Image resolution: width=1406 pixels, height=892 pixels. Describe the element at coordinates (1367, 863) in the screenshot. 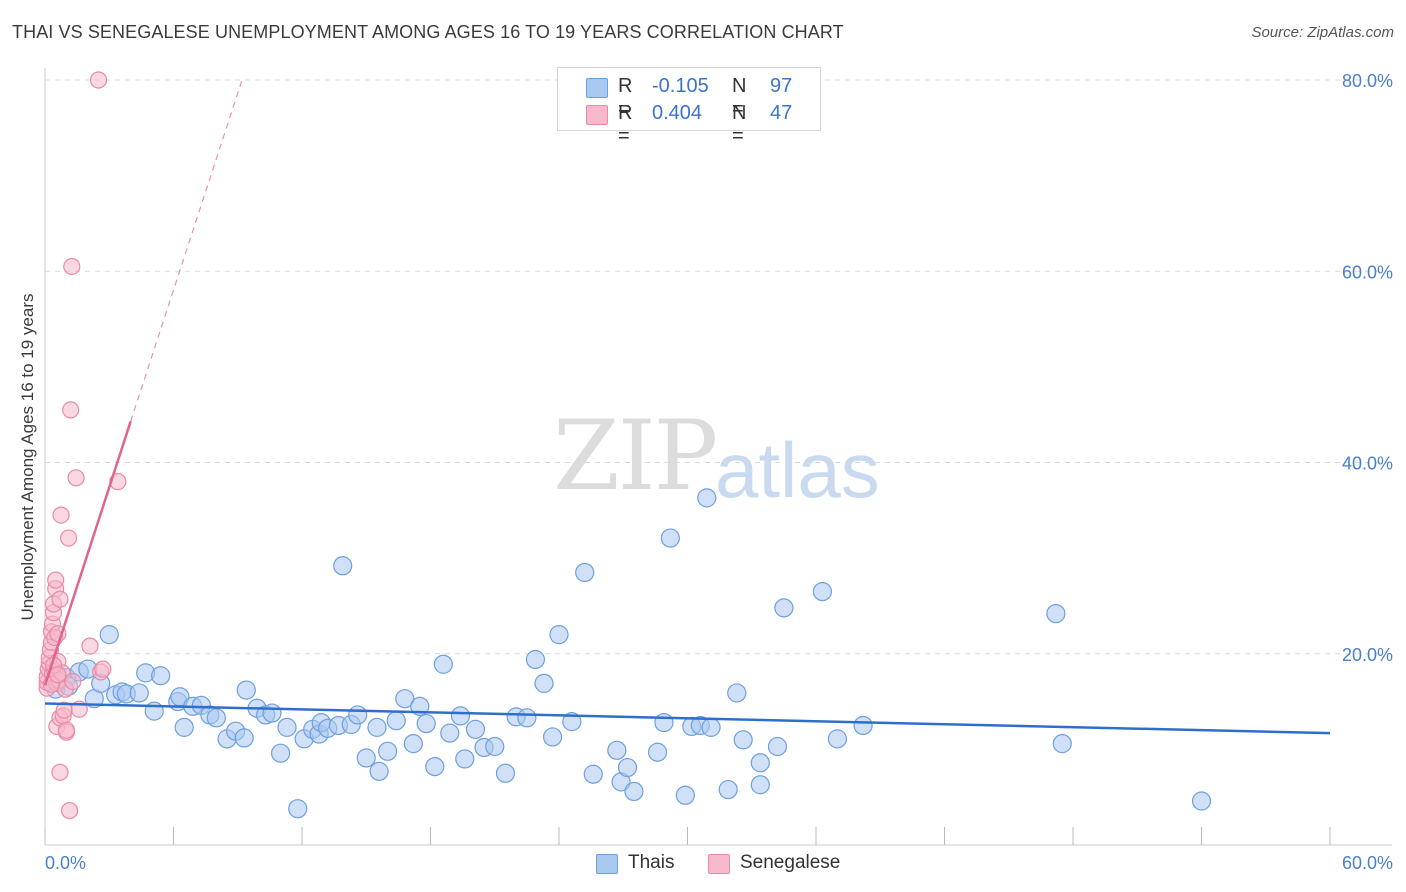

I see `x-tick-label: 60.0%` at that location.